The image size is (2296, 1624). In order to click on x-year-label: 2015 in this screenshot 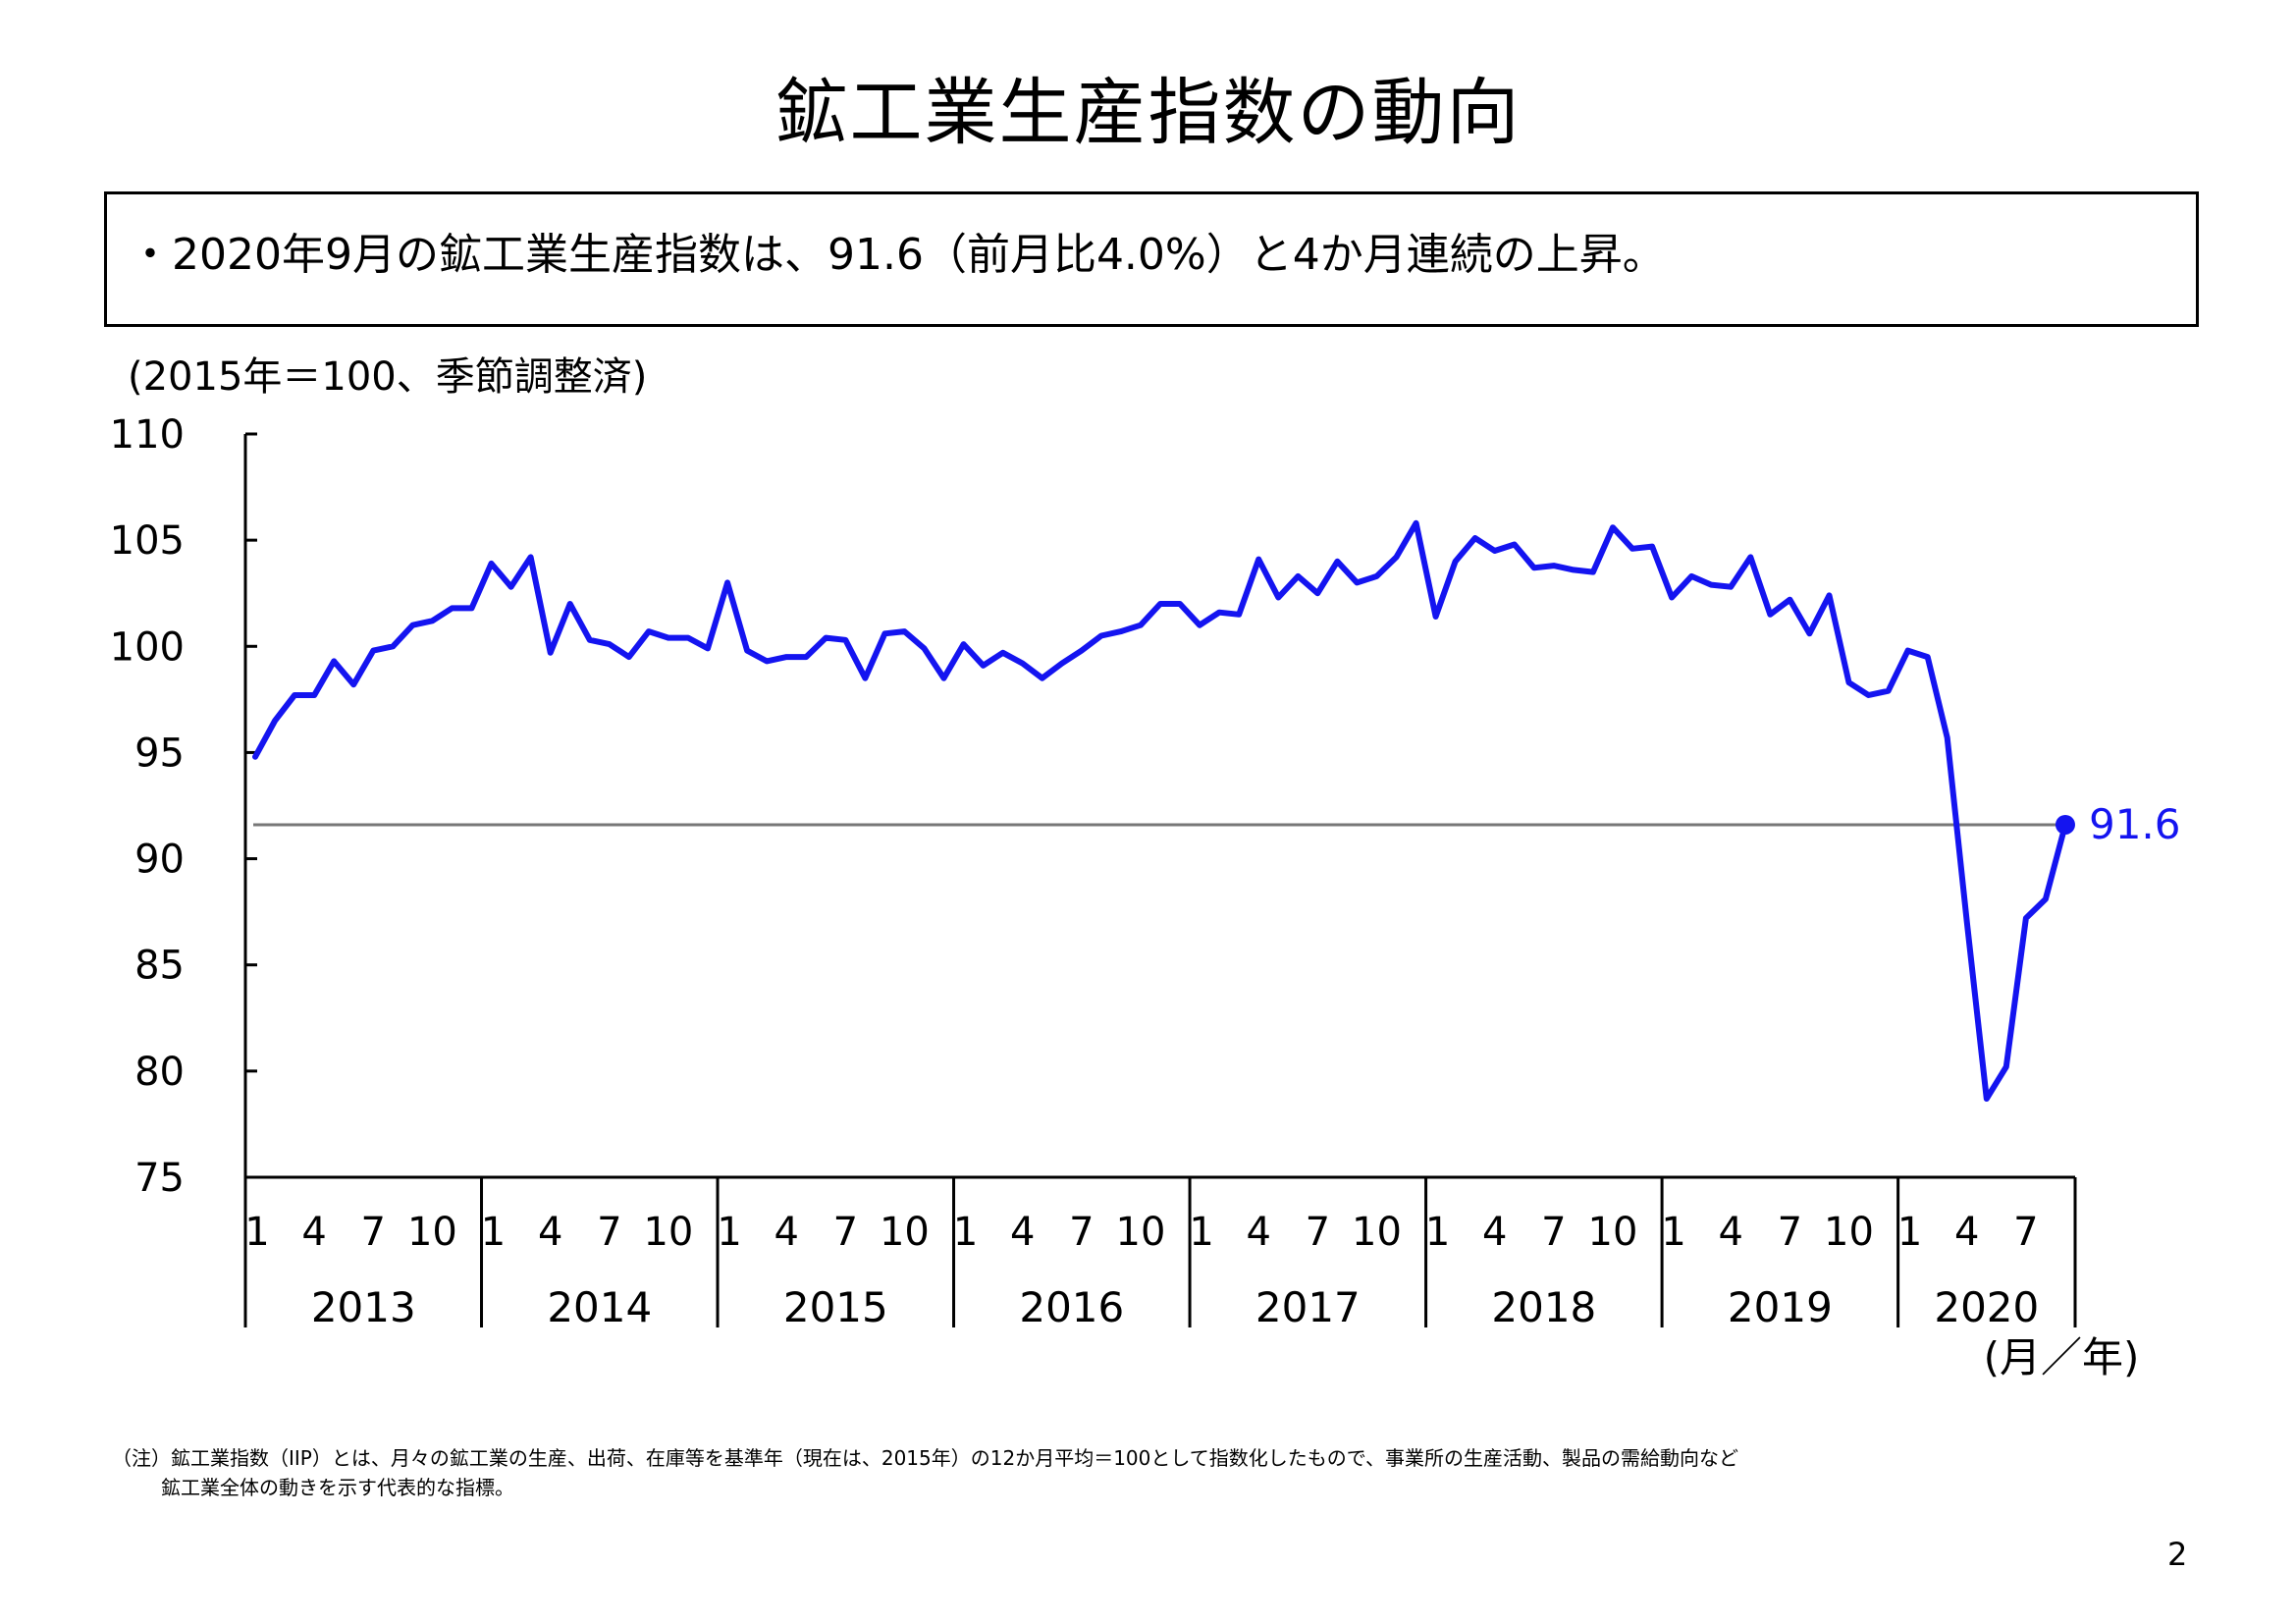, I will do `click(836, 1307)`.